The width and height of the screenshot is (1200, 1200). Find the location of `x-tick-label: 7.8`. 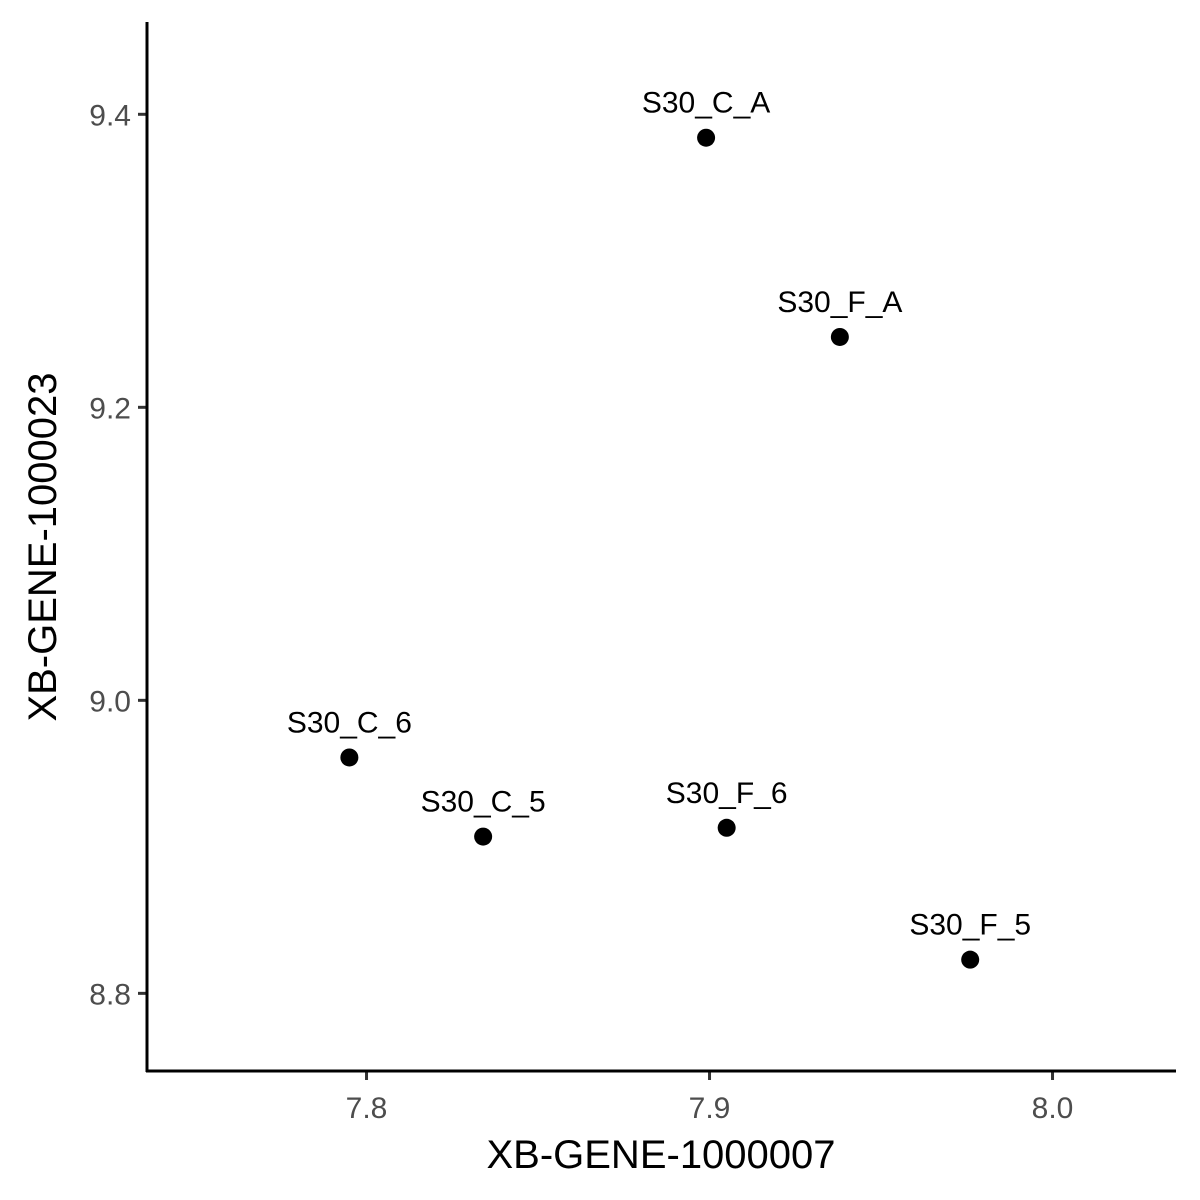

x-tick-label: 7.8 is located at coordinates (367, 1108).